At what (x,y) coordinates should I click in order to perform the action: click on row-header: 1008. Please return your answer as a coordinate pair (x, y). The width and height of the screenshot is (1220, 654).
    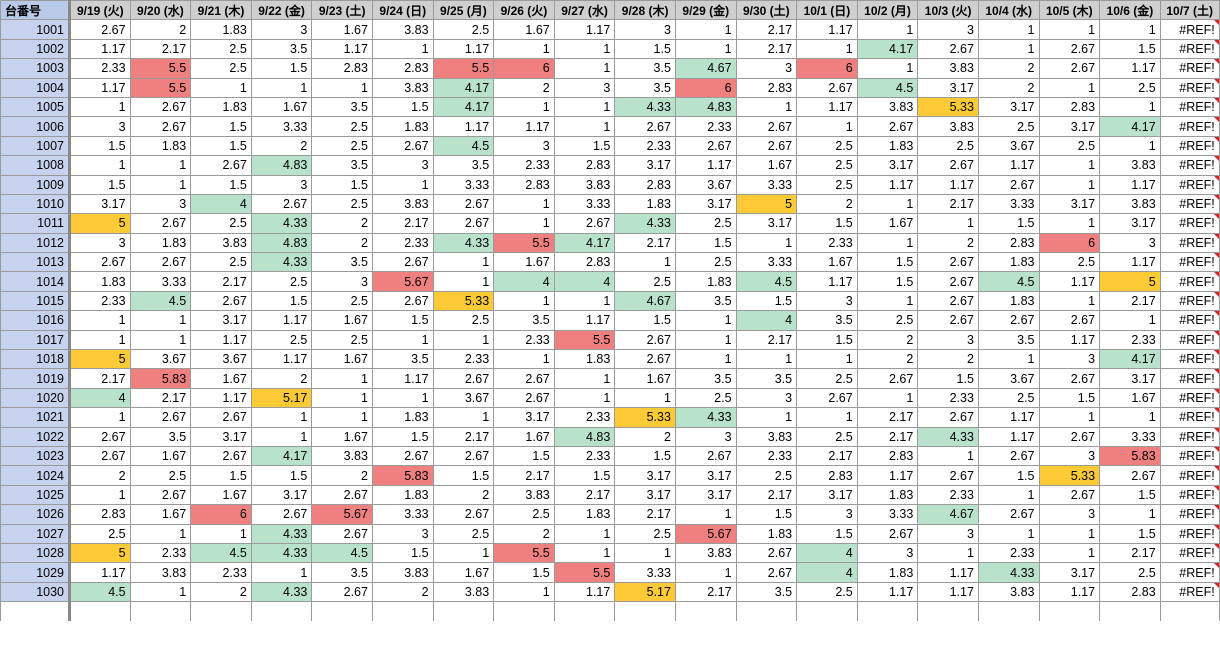
    Looking at the image, I should click on (35, 165).